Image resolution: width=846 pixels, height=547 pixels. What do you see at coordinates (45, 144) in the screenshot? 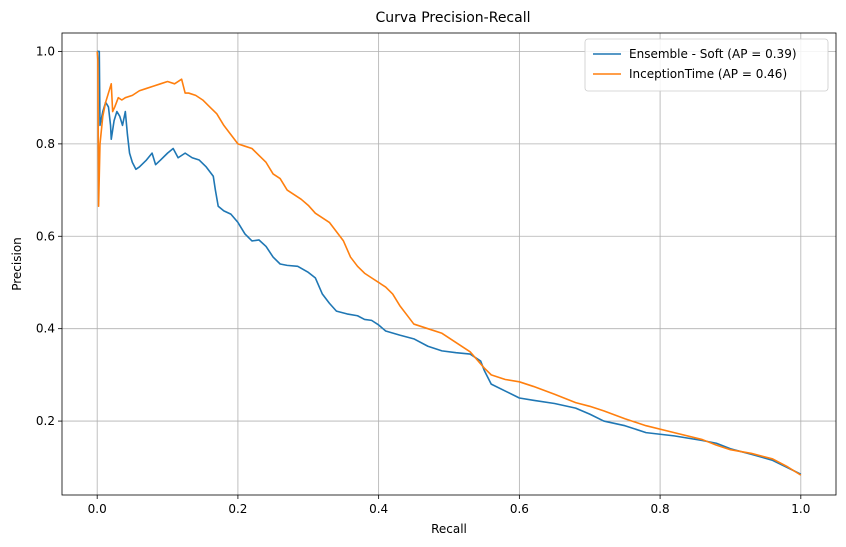
I see `y-tick-label: 0.8` at bounding box center [45, 144].